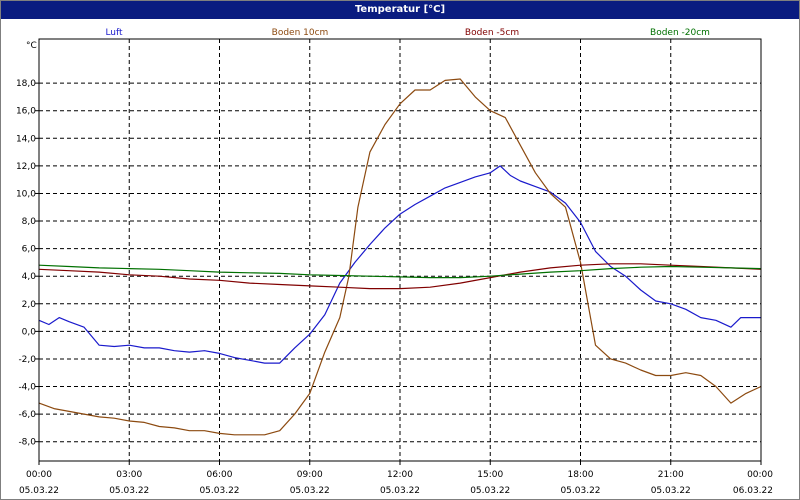 This screenshot has width=800, height=500. What do you see at coordinates (26, 167) in the screenshot?
I see `y-tick-label: 12,0` at bounding box center [26, 167].